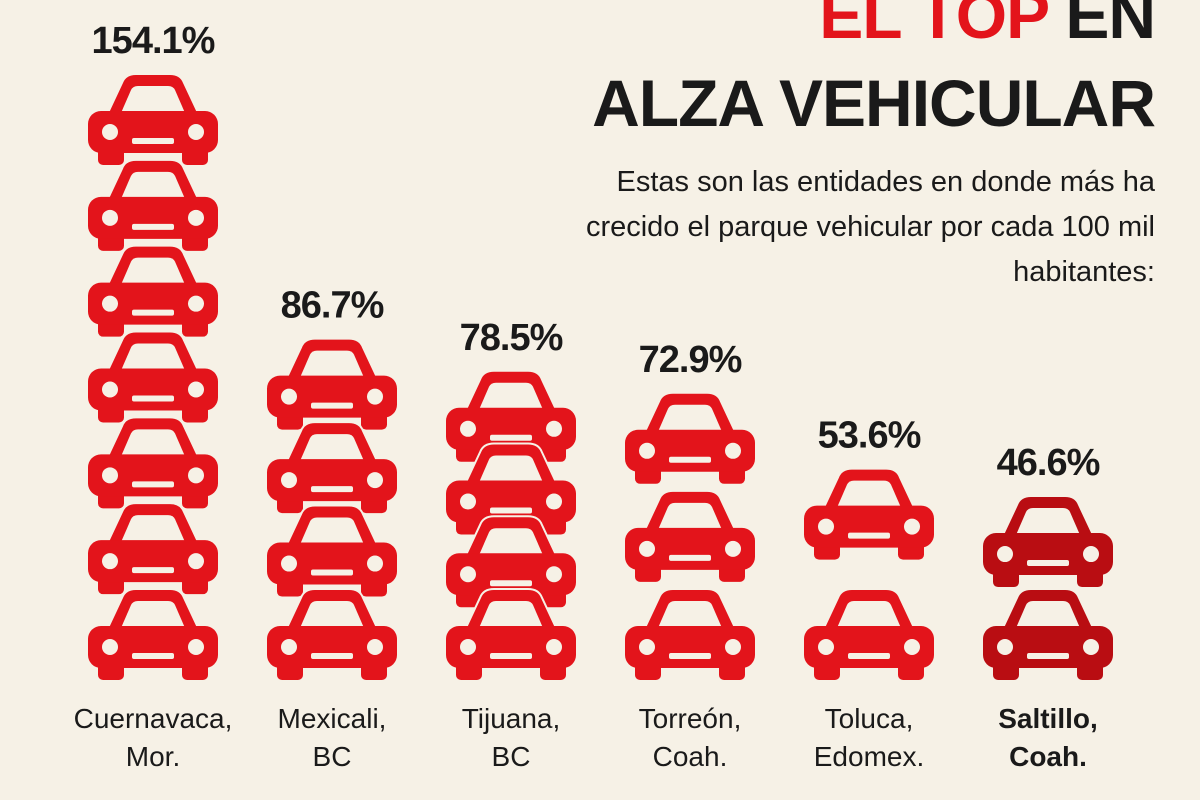  Describe the element at coordinates (987, 24) in the screenshot. I see `title-line: EL TOP EN` at that location.